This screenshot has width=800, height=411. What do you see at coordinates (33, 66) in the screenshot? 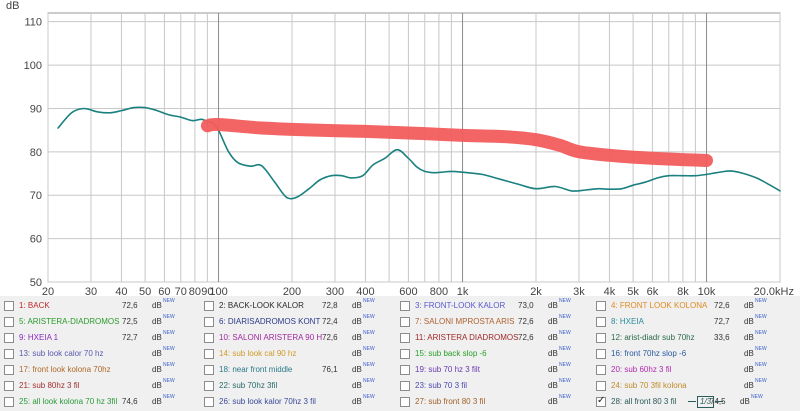
I see `y-tick-label: 100` at bounding box center [33, 66].